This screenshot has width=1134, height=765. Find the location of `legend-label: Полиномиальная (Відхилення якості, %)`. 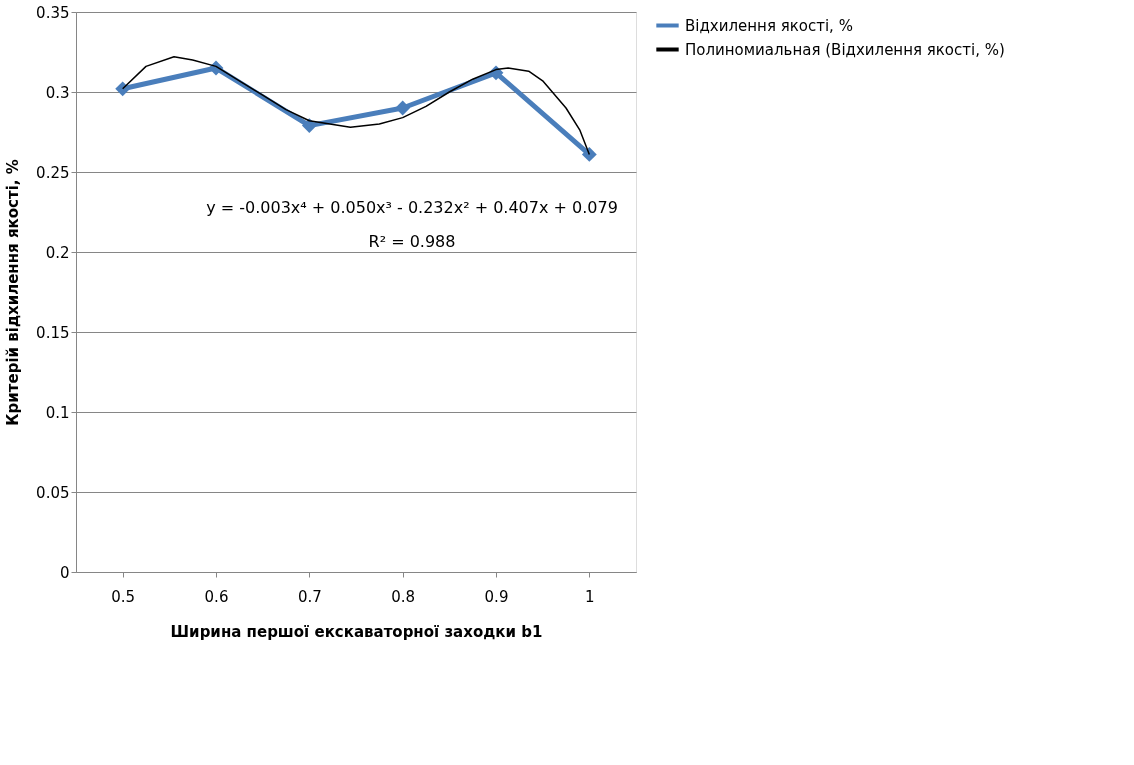

legend-label: Полиномиальная (Відхилення якості, %) is located at coordinates (845, 49).